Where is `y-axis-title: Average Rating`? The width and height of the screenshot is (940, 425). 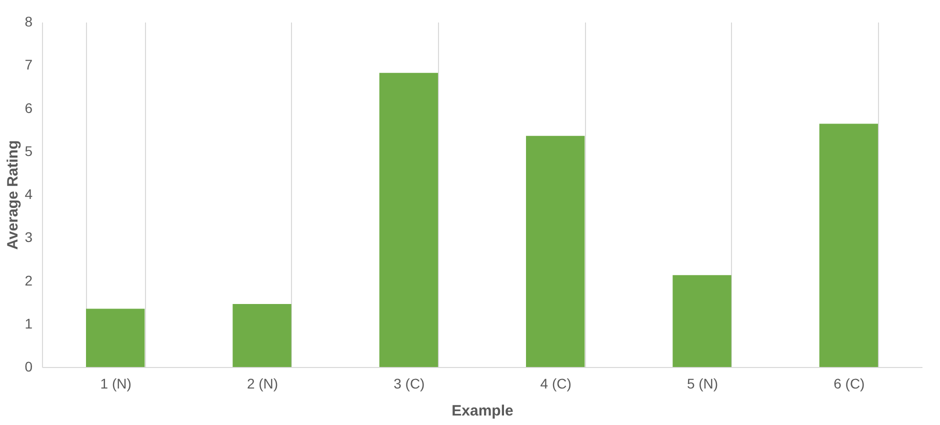 y-axis-title: Average Rating is located at coordinates (13, 195).